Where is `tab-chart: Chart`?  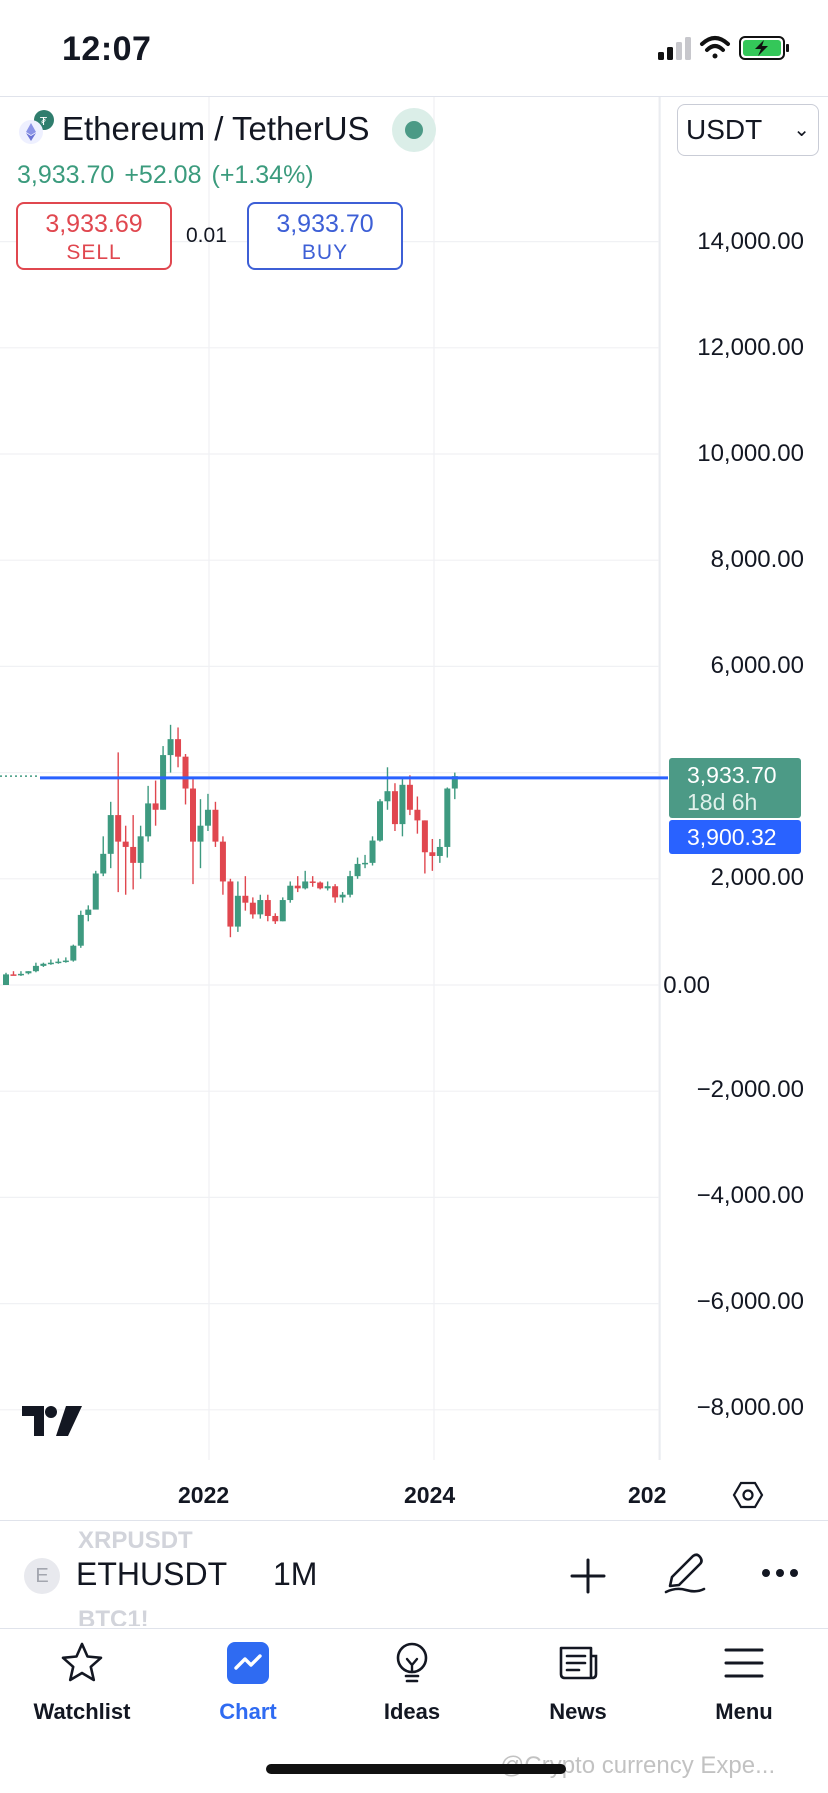 tab-chart: Chart is located at coordinates (248, 1682).